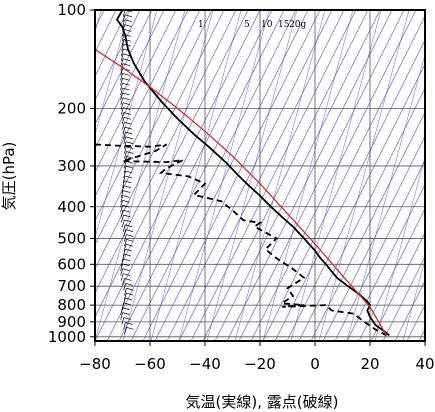  Describe the element at coordinates (260, 364) in the screenshot. I see `x-tick-label: −20` at that location.